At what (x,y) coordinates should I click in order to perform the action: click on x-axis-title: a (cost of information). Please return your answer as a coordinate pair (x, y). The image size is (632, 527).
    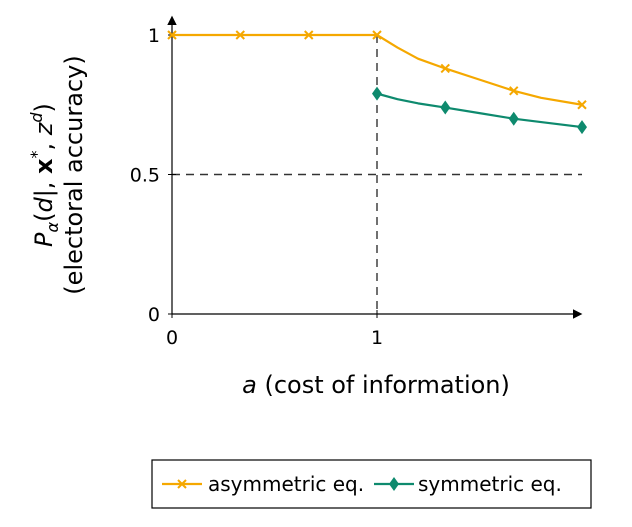
    Looking at the image, I should click on (376, 385).